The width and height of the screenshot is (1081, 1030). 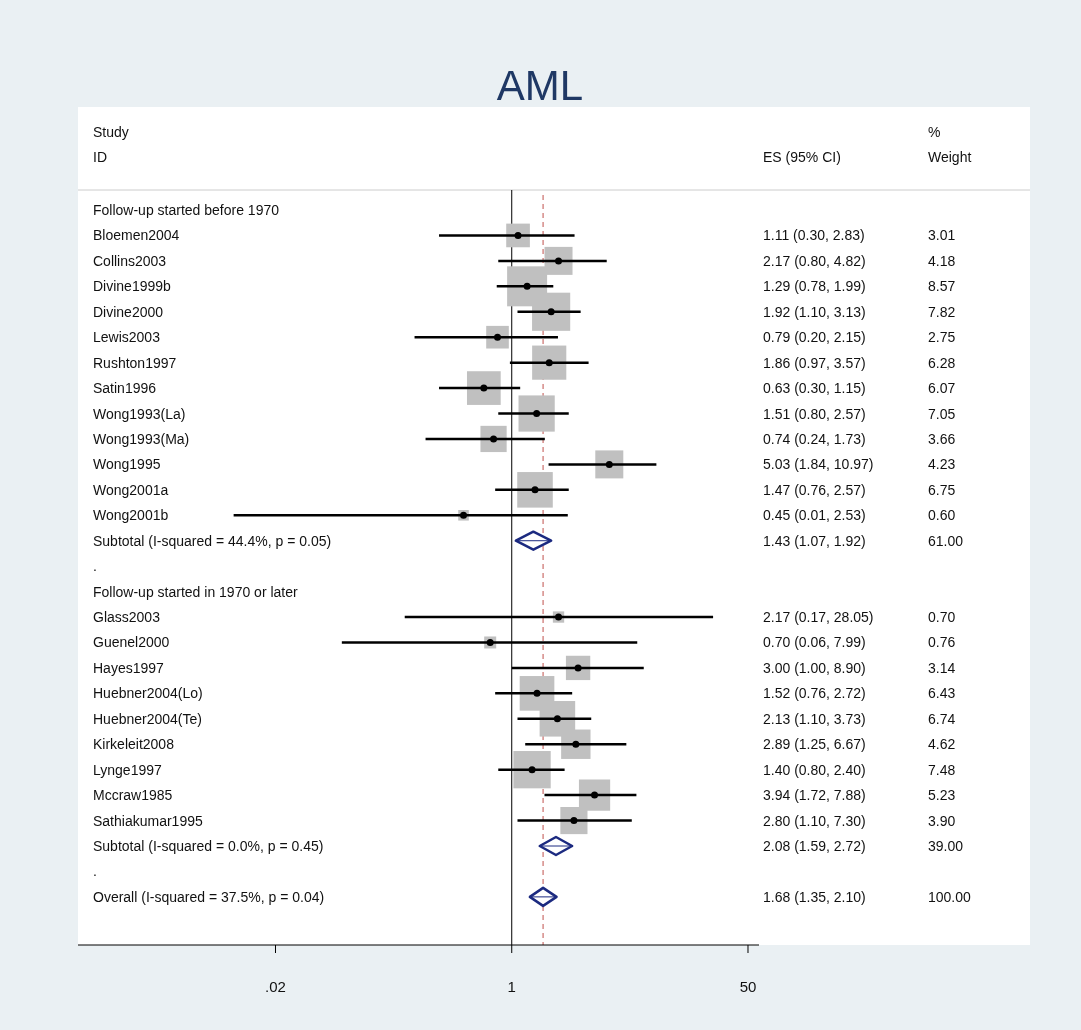 What do you see at coordinates (814, 667) in the screenshot?
I see `text: 3.00 (1.00, 8.90)` at bounding box center [814, 667].